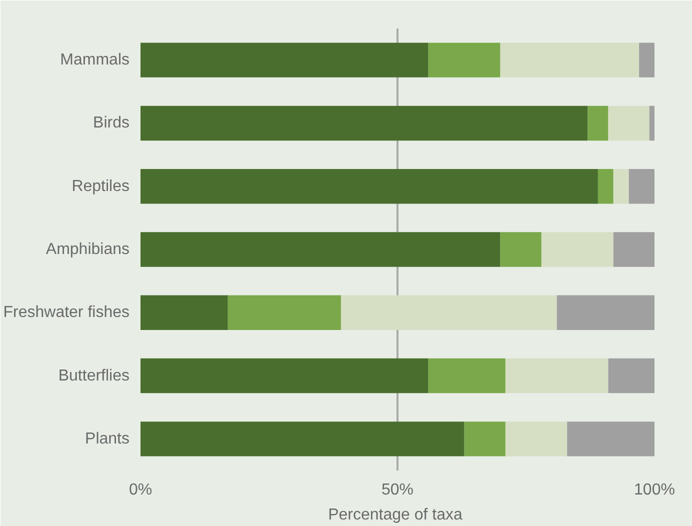 The height and width of the screenshot is (526, 692). Describe the element at coordinates (107, 439) in the screenshot. I see `y-tick-label: Plants` at that location.